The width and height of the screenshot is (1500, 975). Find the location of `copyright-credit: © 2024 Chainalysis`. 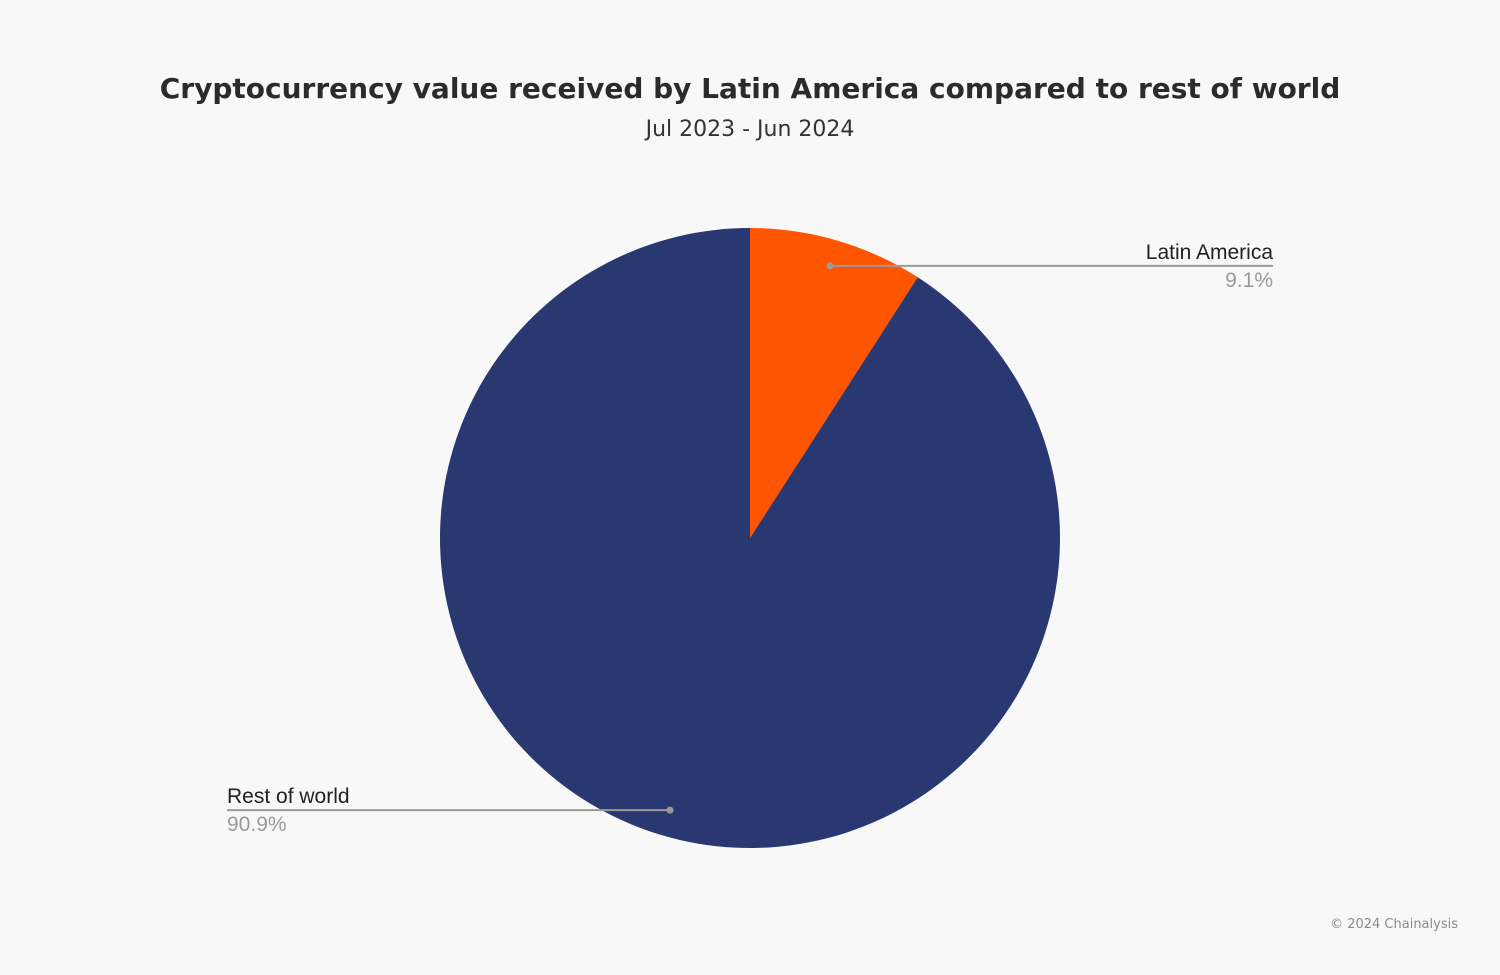

copyright-credit: © 2024 Chainalysis is located at coordinates (1394, 924).